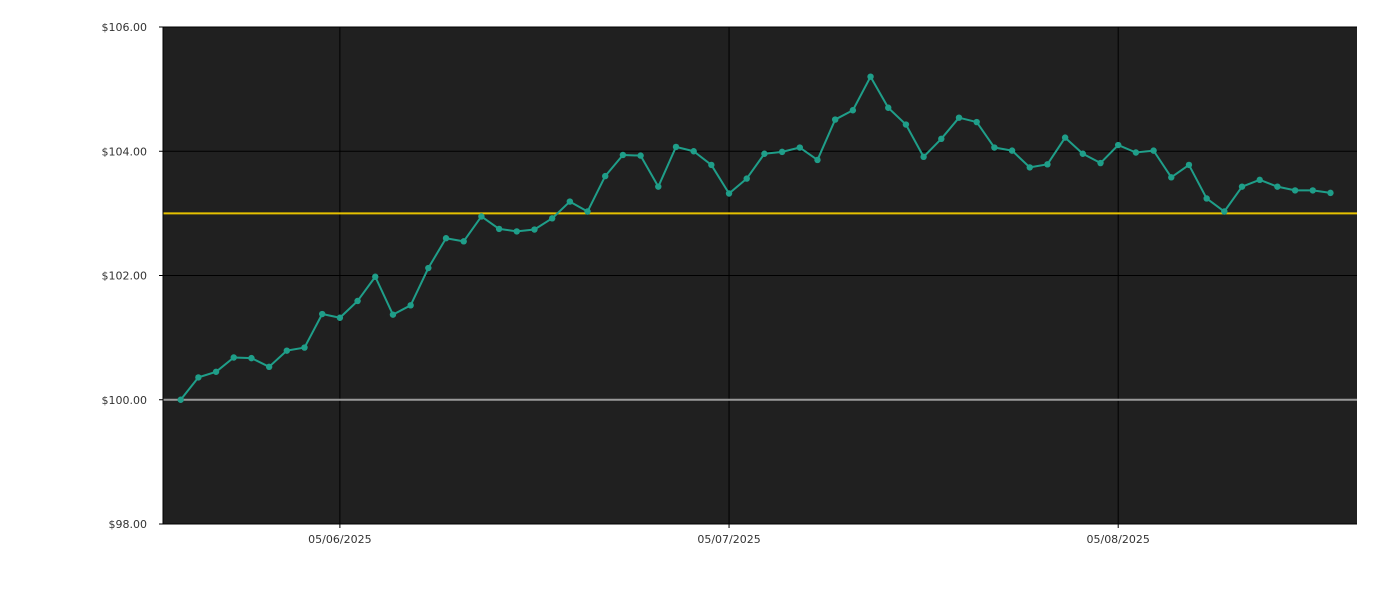  What do you see at coordinates (728, 539) in the screenshot?
I see `x-tick-label: 05/07/2025` at bounding box center [728, 539].